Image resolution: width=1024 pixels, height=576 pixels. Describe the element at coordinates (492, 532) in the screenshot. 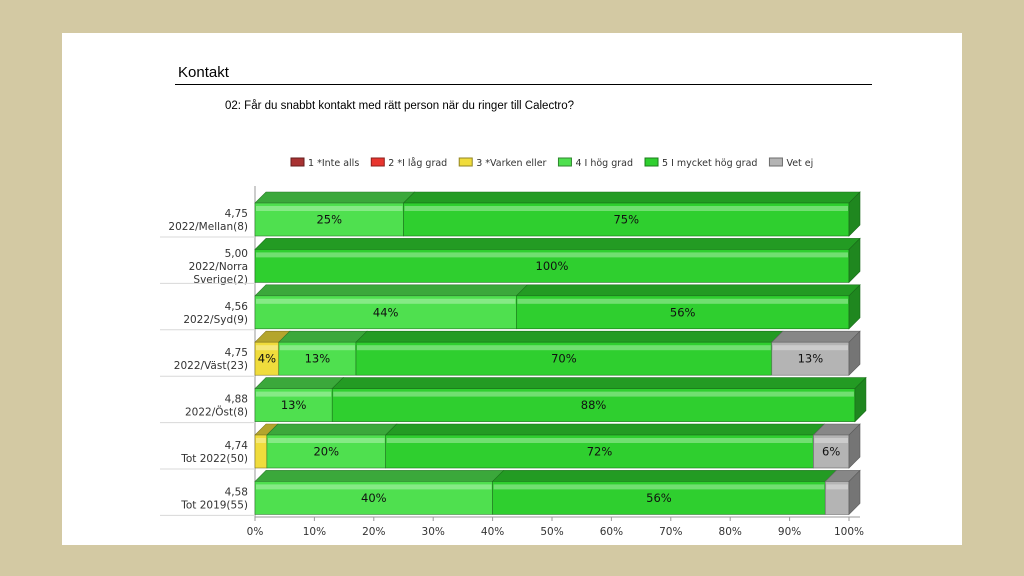

I see `x-tick-label: 40%` at that location.